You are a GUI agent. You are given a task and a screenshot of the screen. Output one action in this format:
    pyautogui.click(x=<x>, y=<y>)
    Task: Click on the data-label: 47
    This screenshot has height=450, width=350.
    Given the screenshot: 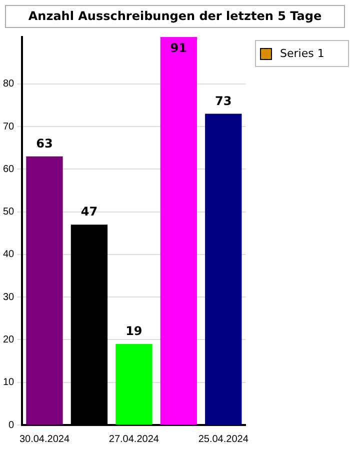 What is the action you would take?
    pyautogui.click(x=89, y=211)
    